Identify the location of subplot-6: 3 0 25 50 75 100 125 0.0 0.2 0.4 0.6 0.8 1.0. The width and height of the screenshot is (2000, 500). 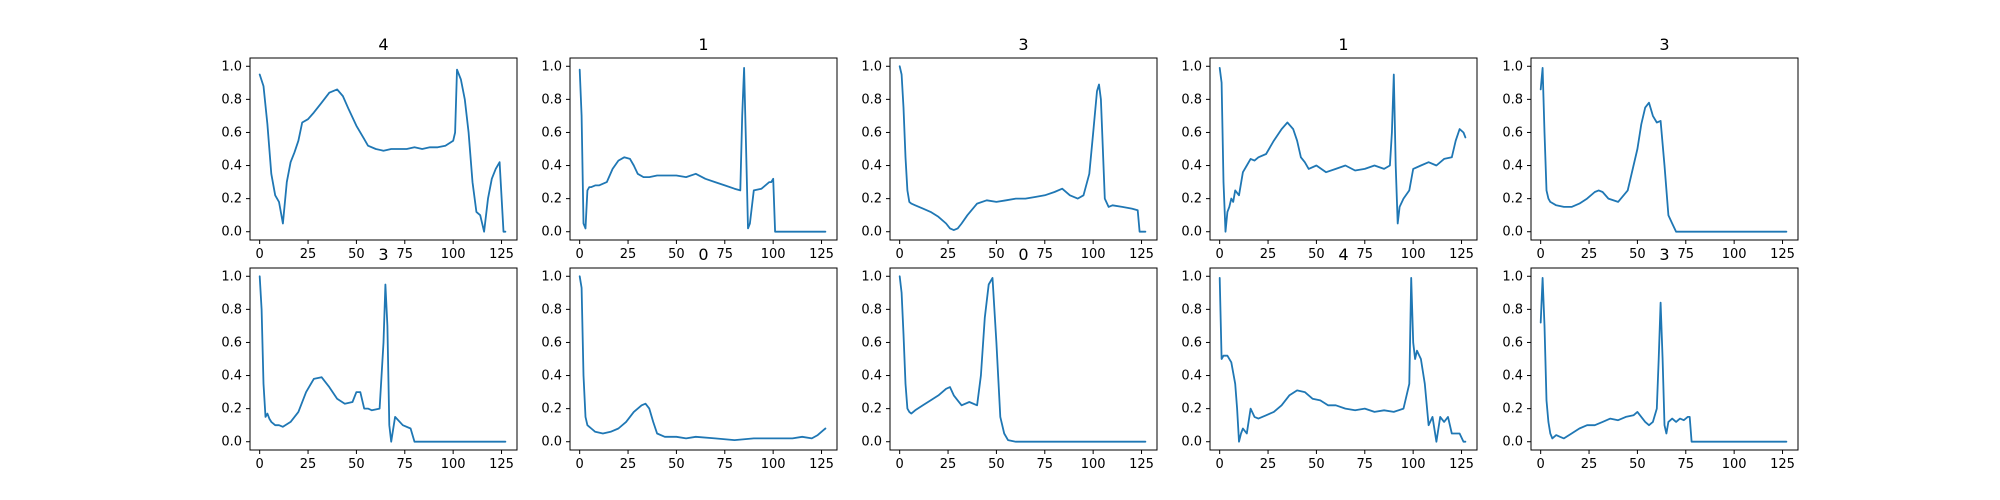
(369, 358).